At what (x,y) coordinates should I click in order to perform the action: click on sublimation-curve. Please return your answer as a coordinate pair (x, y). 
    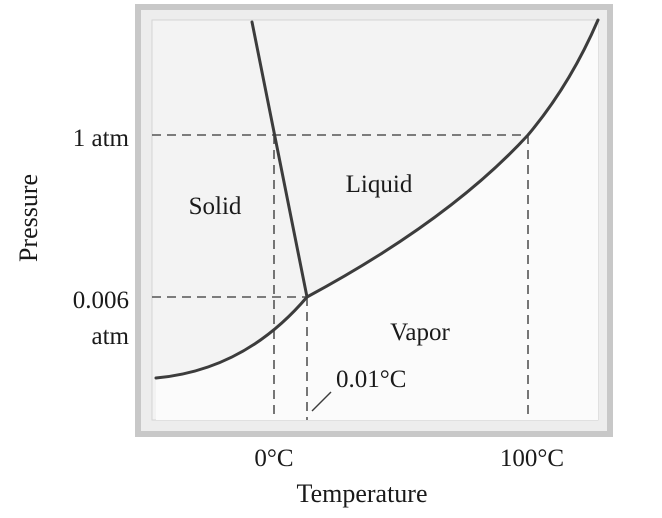
    Looking at the image, I should click on (231, 337).